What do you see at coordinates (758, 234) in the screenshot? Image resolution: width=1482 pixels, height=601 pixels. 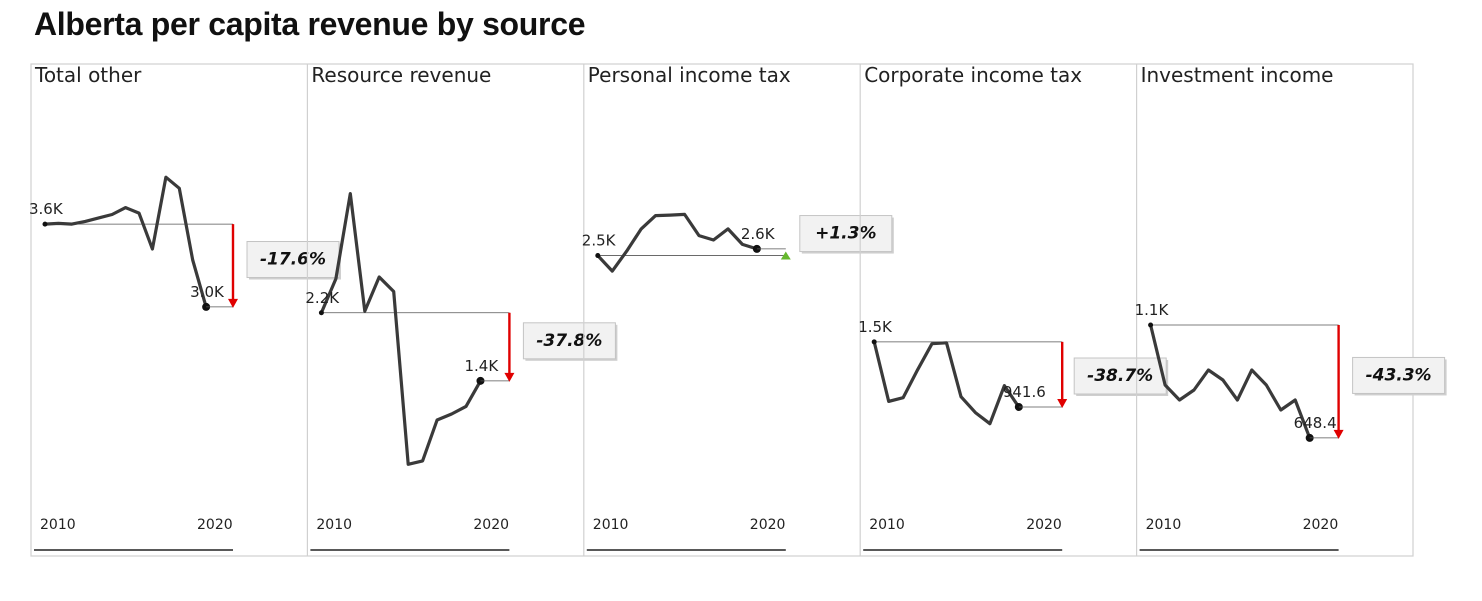 I see `end-value-label: 2.6K` at bounding box center [758, 234].